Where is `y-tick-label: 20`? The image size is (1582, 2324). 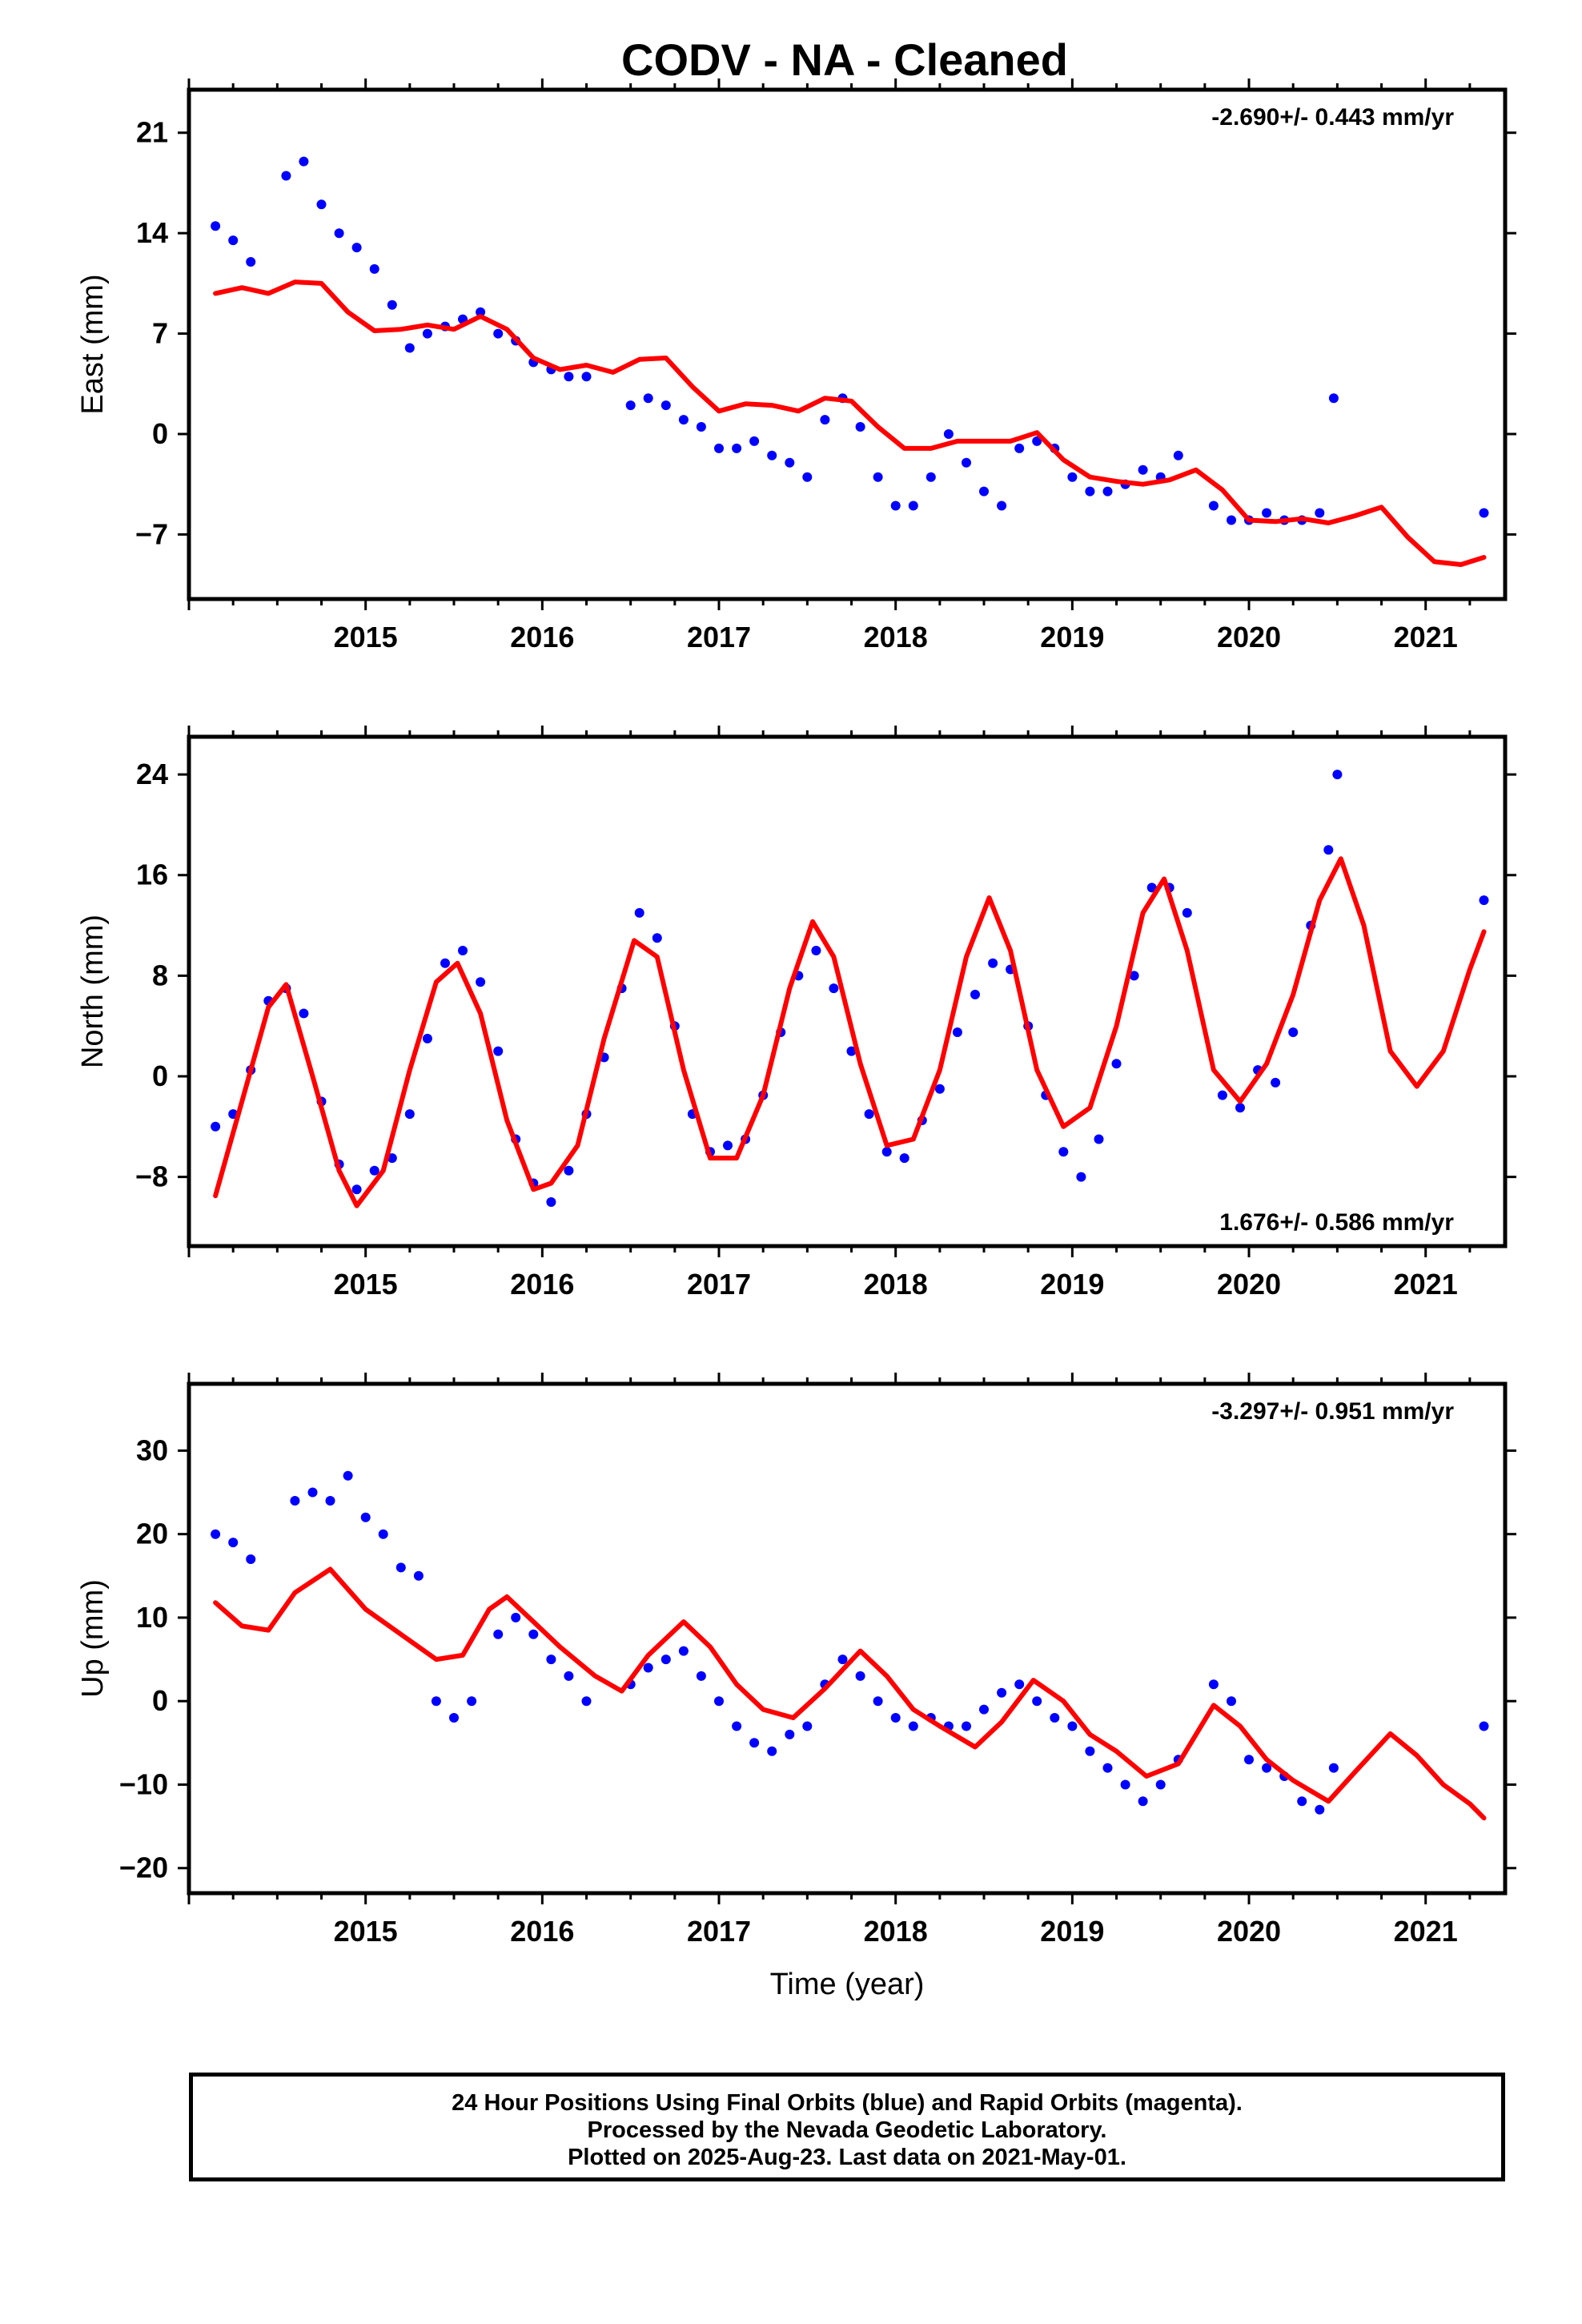 y-tick-label: 20 is located at coordinates (152, 1534).